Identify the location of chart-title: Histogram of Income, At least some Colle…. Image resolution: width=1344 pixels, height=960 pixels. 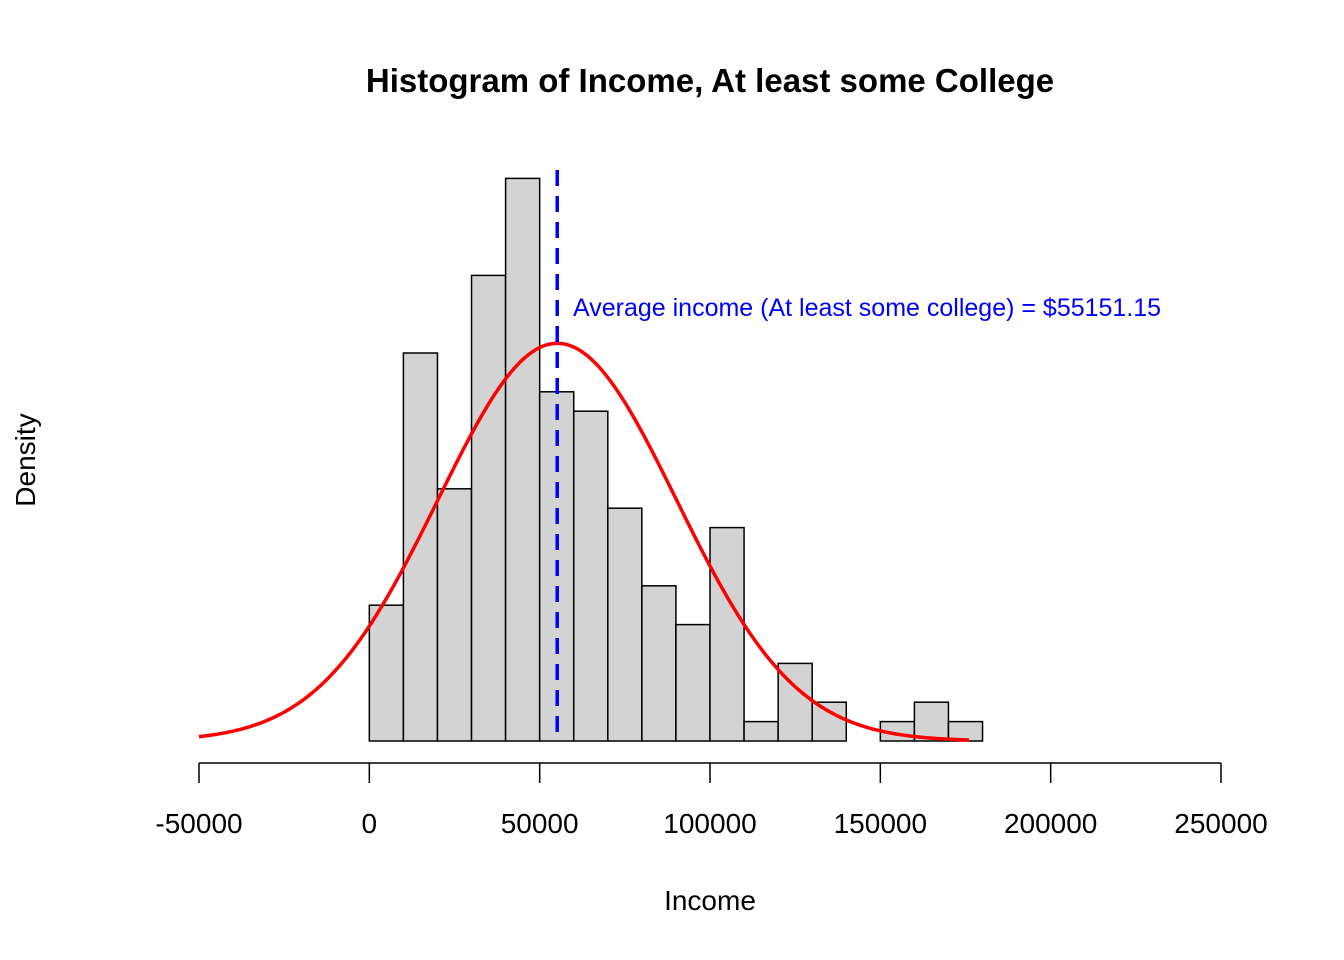
(710, 80).